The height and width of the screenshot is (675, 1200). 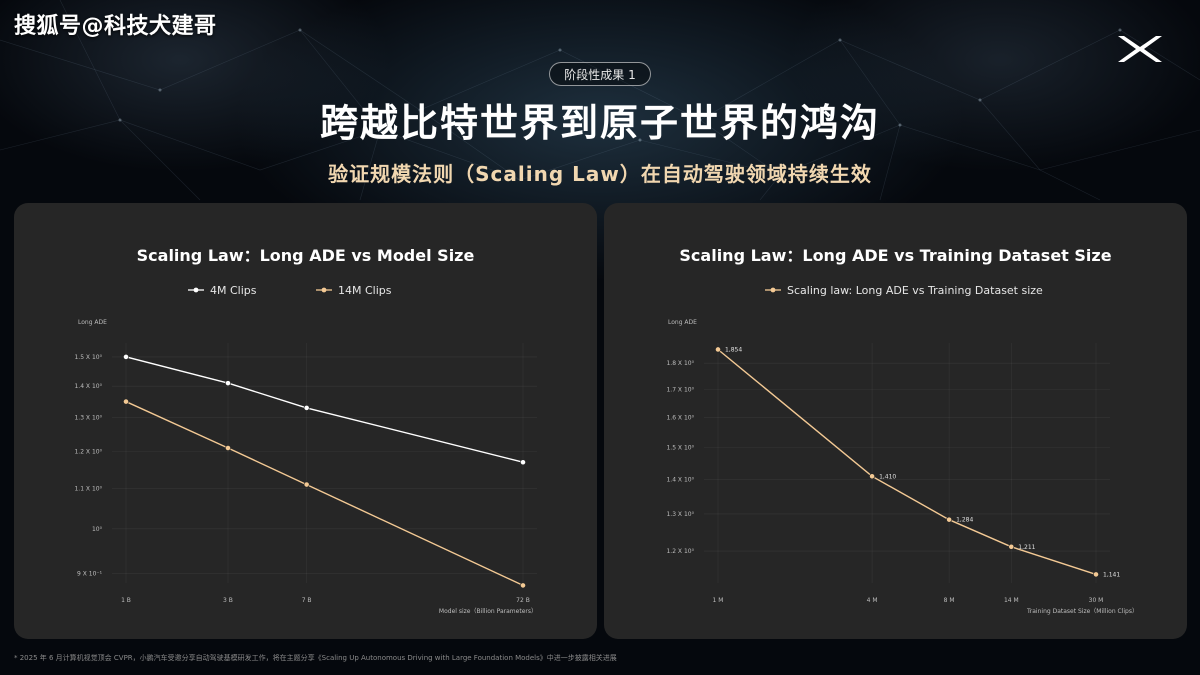 What do you see at coordinates (949, 600) in the screenshot?
I see `x-tick-label: 8 M` at bounding box center [949, 600].